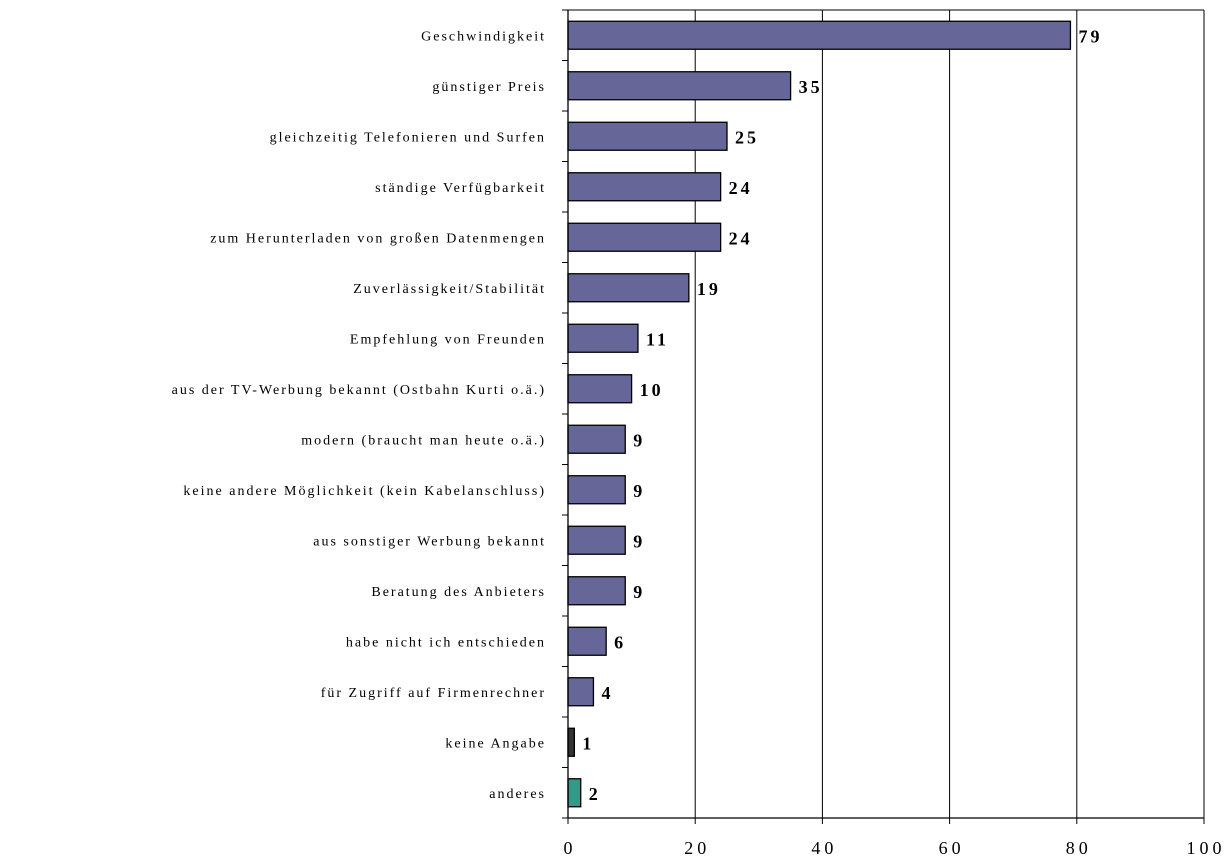 The height and width of the screenshot is (864, 1229). Describe the element at coordinates (495, 743) in the screenshot. I see `category-label: keine Angabe` at that location.